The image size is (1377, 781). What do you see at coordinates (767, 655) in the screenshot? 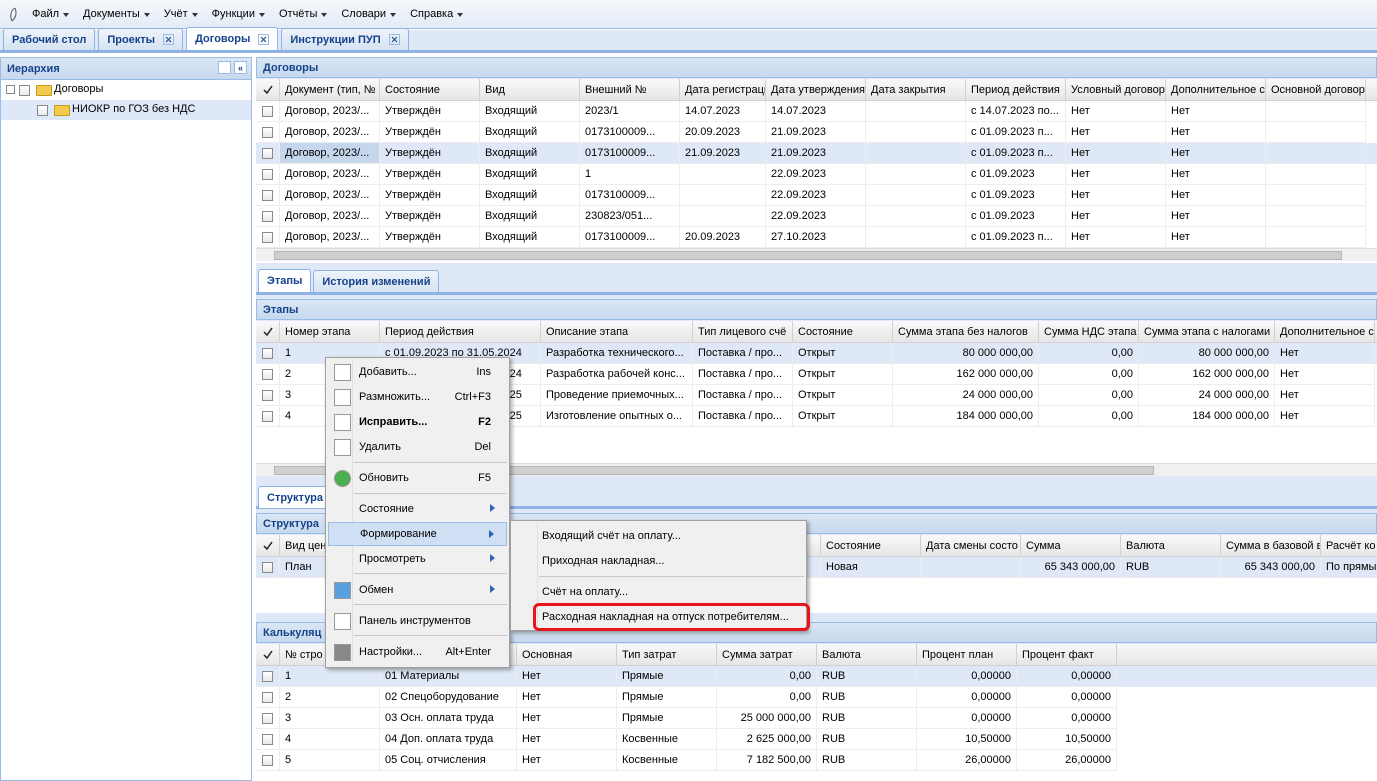
I see `column-header: Сумма затрат` at bounding box center [767, 655].